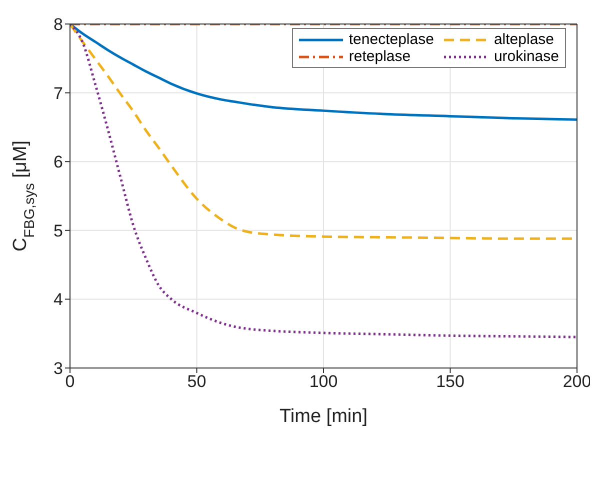 The width and height of the screenshot is (598, 478). I want to click on y-tick-label: 3, so click(58, 368).